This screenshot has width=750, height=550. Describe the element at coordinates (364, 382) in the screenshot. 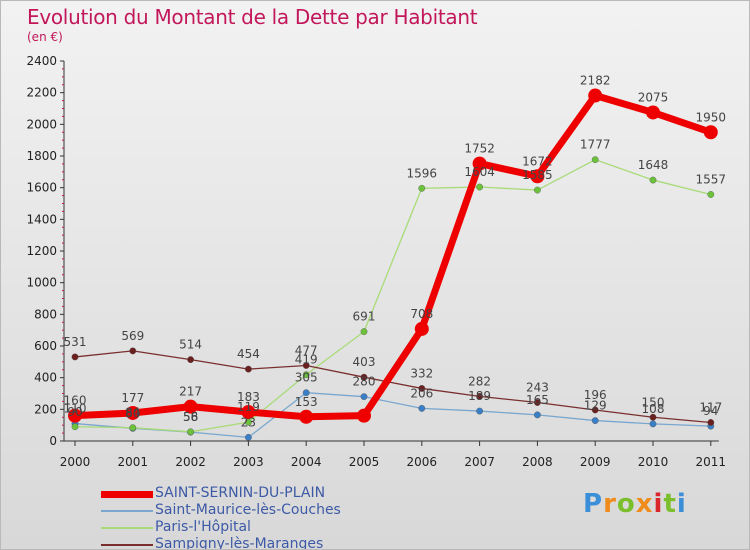

I see `data-label: 280` at that location.